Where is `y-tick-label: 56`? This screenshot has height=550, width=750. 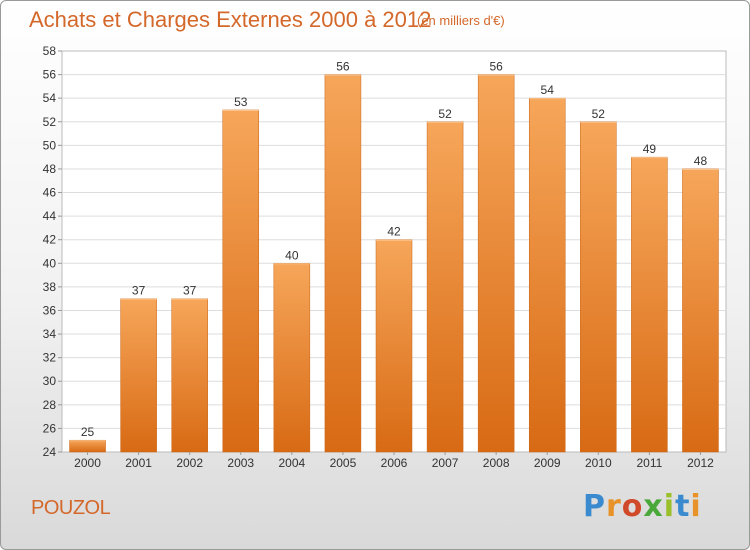 y-tick-label: 56 is located at coordinates (50, 75).